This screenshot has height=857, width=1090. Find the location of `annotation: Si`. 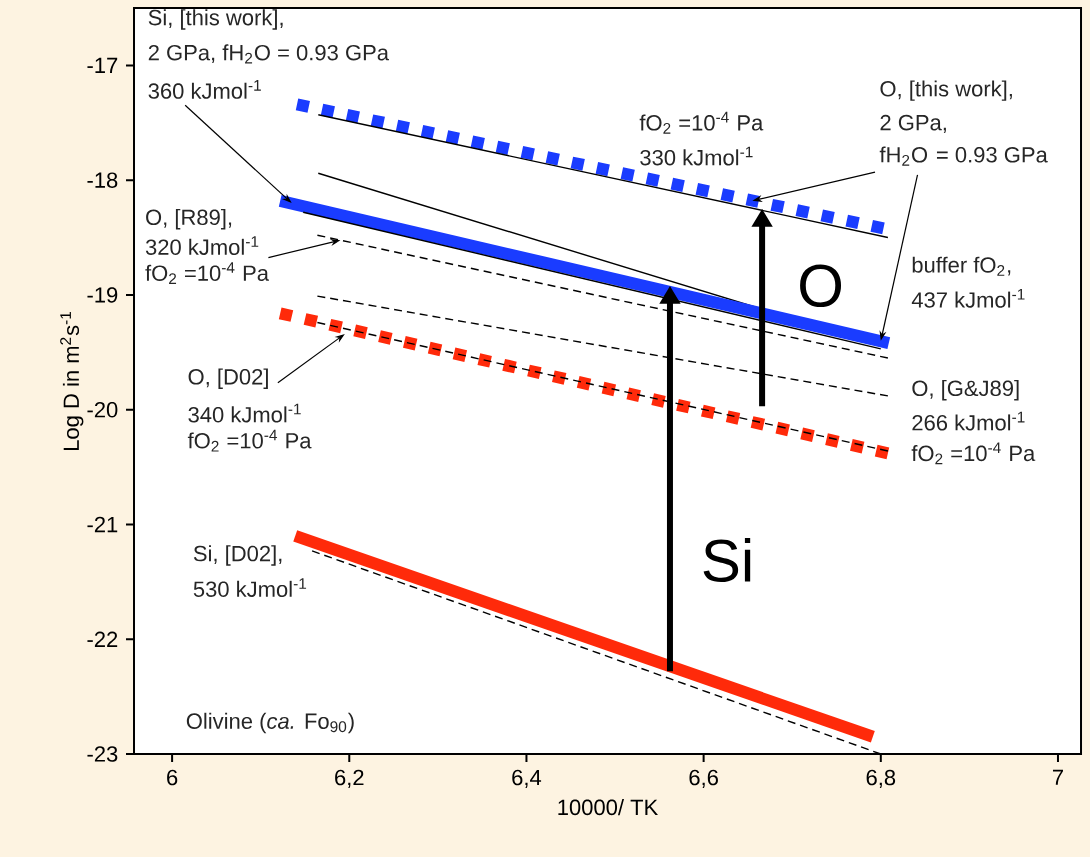

annotation: Si is located at coordinates (727, 560).